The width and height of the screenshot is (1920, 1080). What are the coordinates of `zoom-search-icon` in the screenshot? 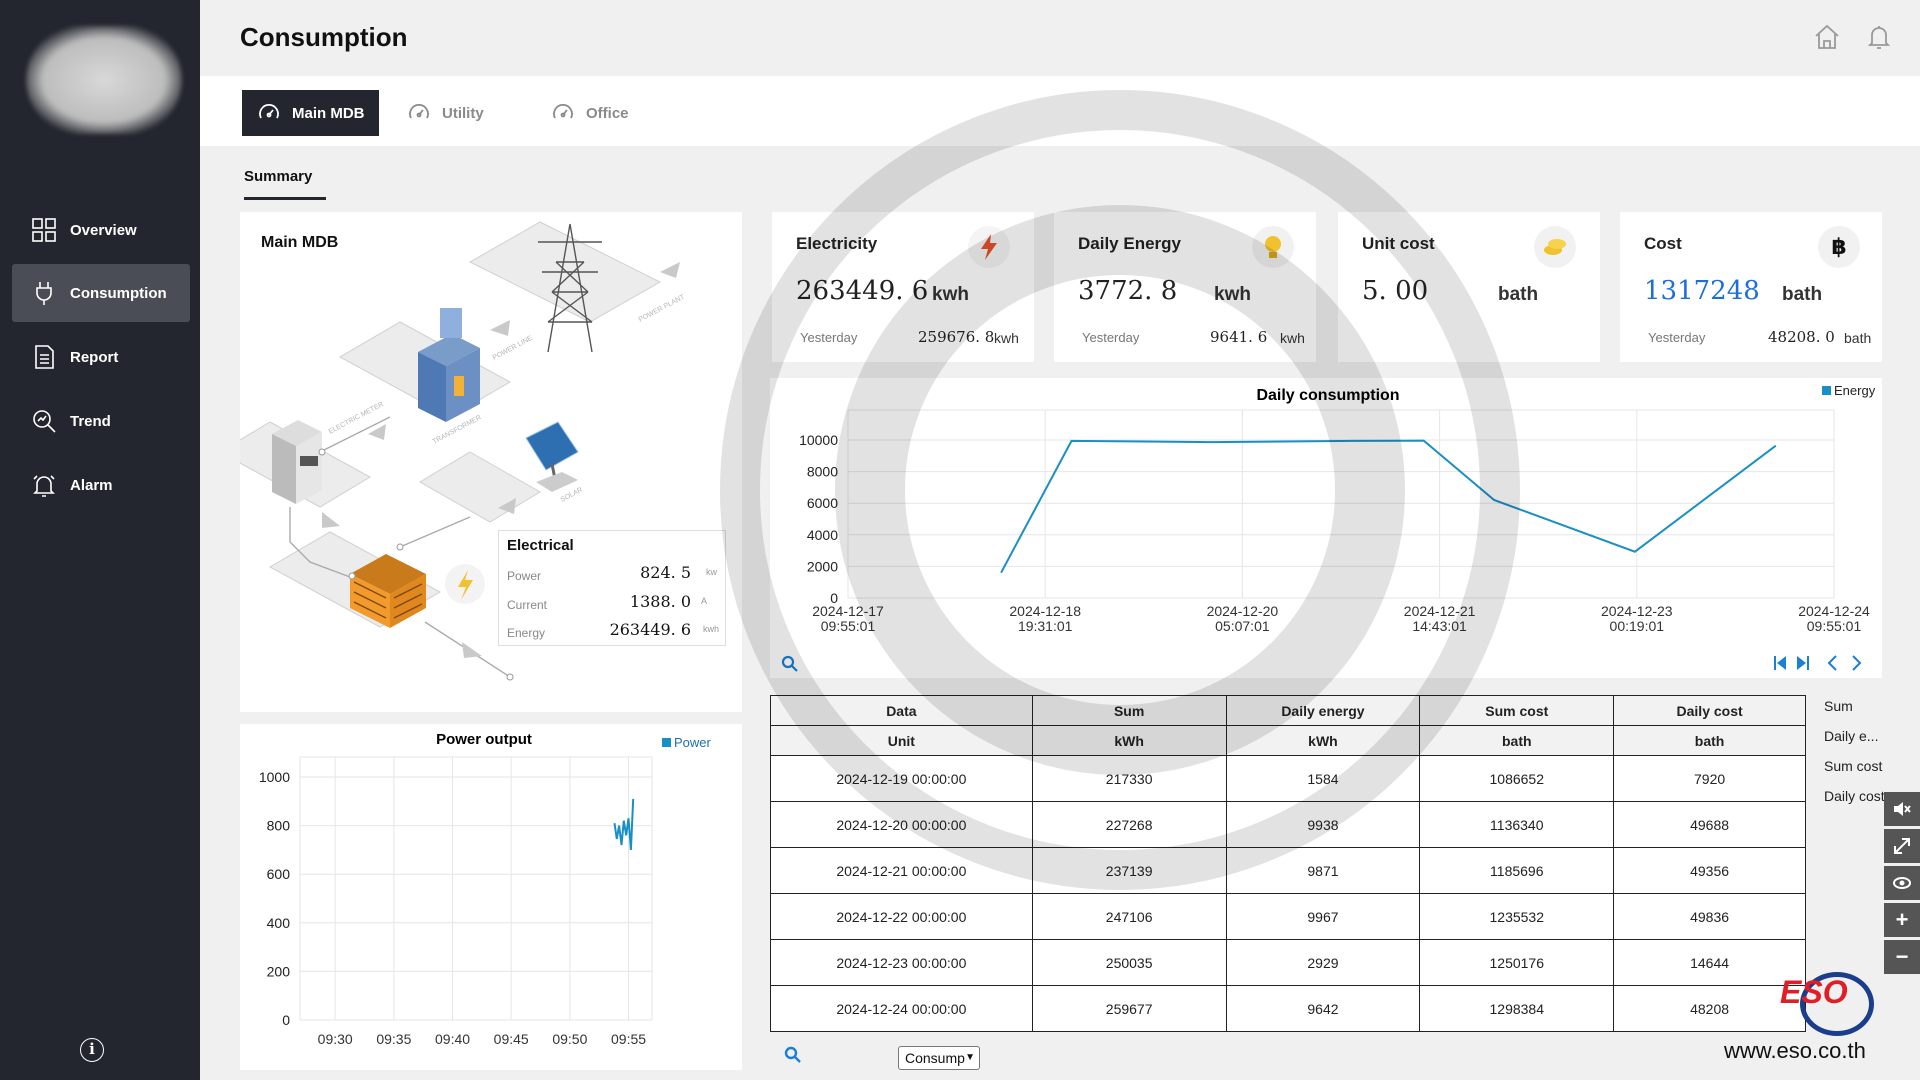 It's located at (789, 663).